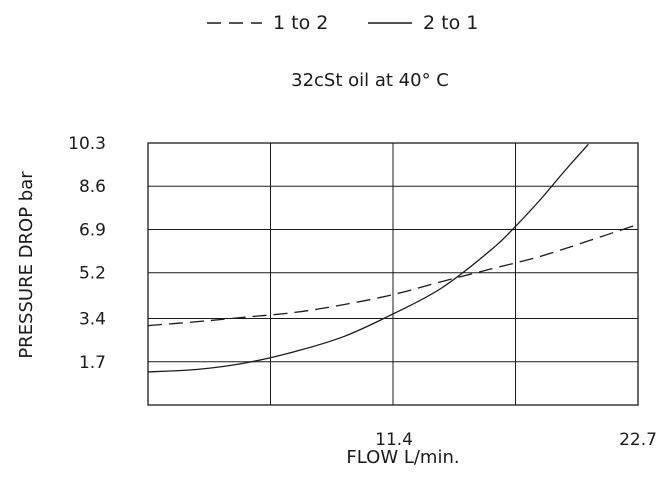  I want to click on y-tick-label: 6.9, so click(92, 230).